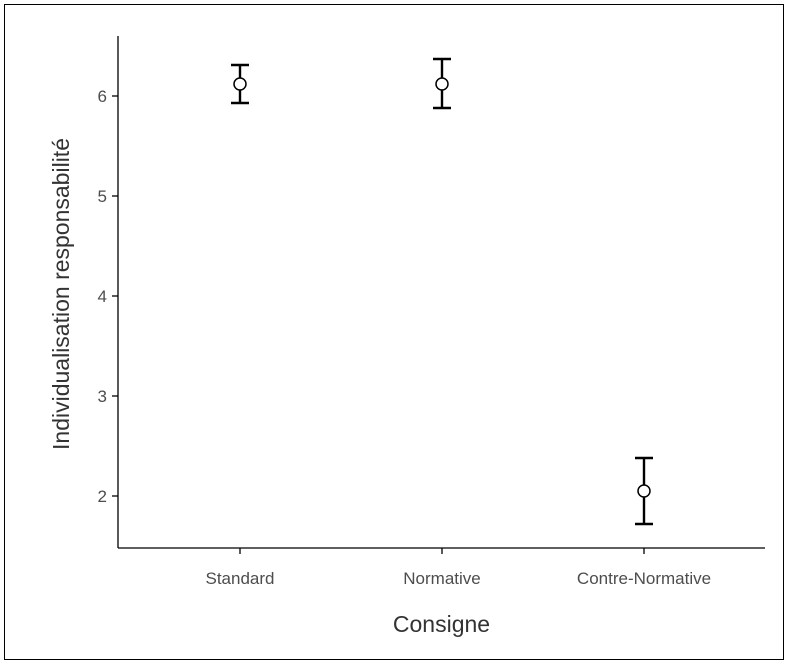 The width and height of the screenshot is (789, 665). What do you see at coordinates (240, 578) in the screenshot?
I see `x-tick-label: Standard` at bounding box center [240, 578].